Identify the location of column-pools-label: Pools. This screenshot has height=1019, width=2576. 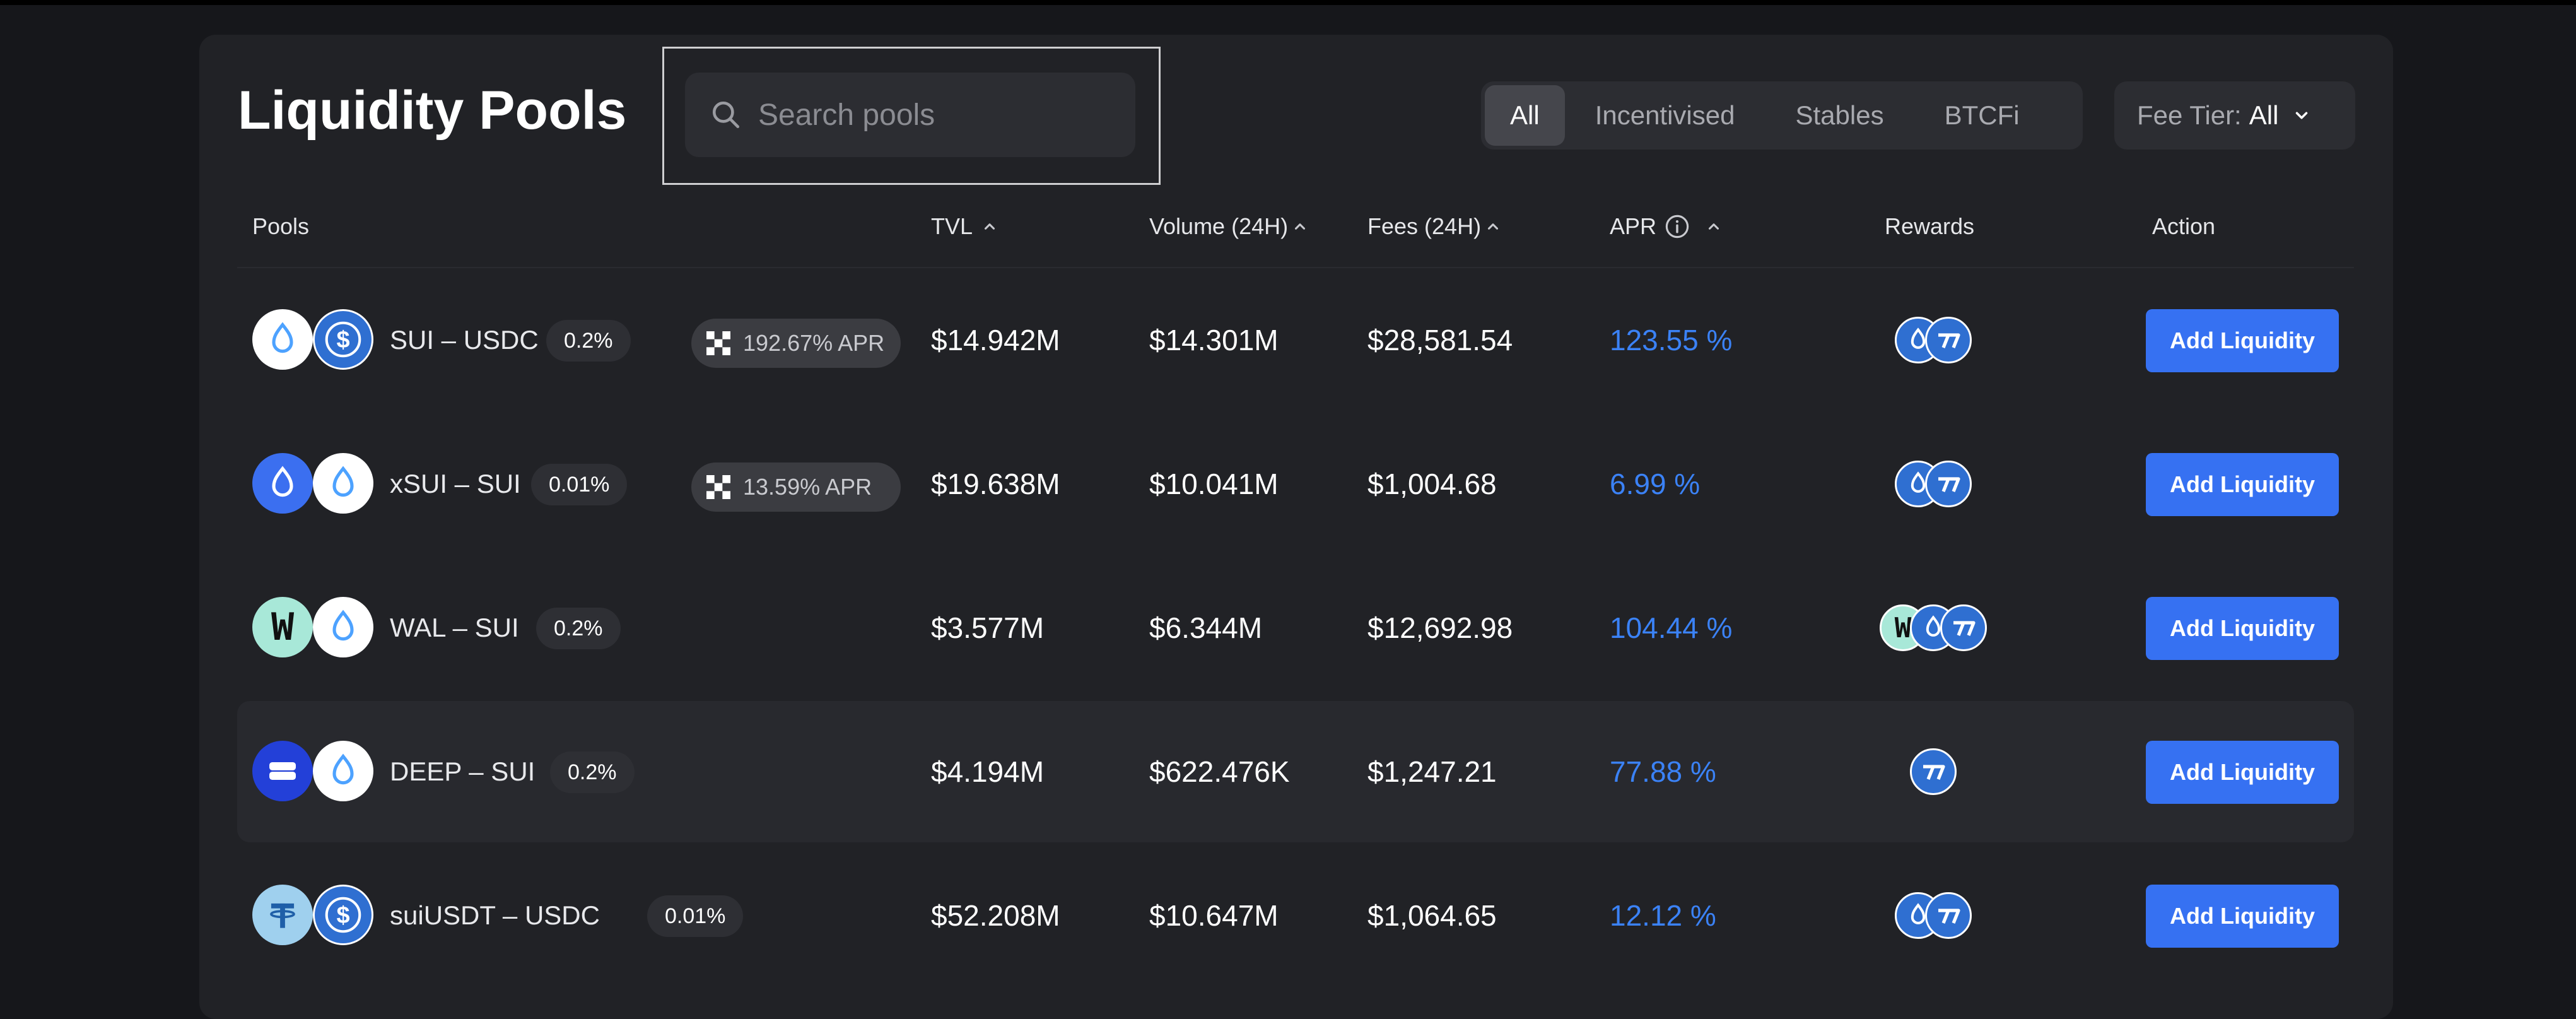
(281, 226).